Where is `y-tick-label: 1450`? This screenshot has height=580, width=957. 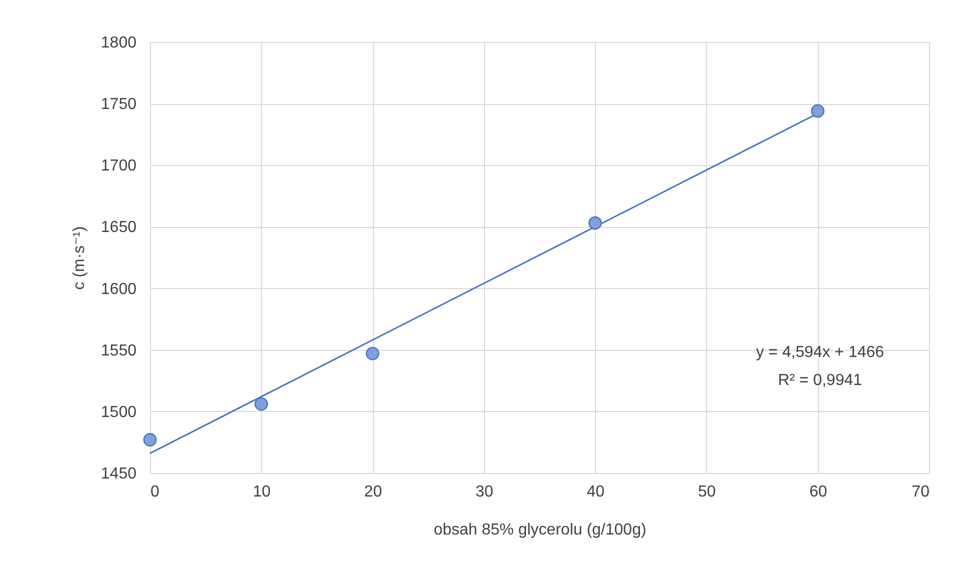
y-tick-label: 1450 is located at coordinates (118, 474).